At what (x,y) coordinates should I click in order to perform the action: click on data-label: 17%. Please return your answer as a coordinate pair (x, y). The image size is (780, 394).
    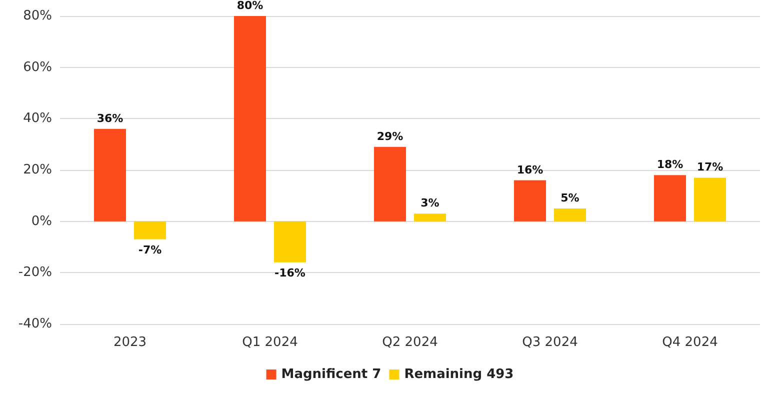
    Looking at the image, I should click on (710, 167).